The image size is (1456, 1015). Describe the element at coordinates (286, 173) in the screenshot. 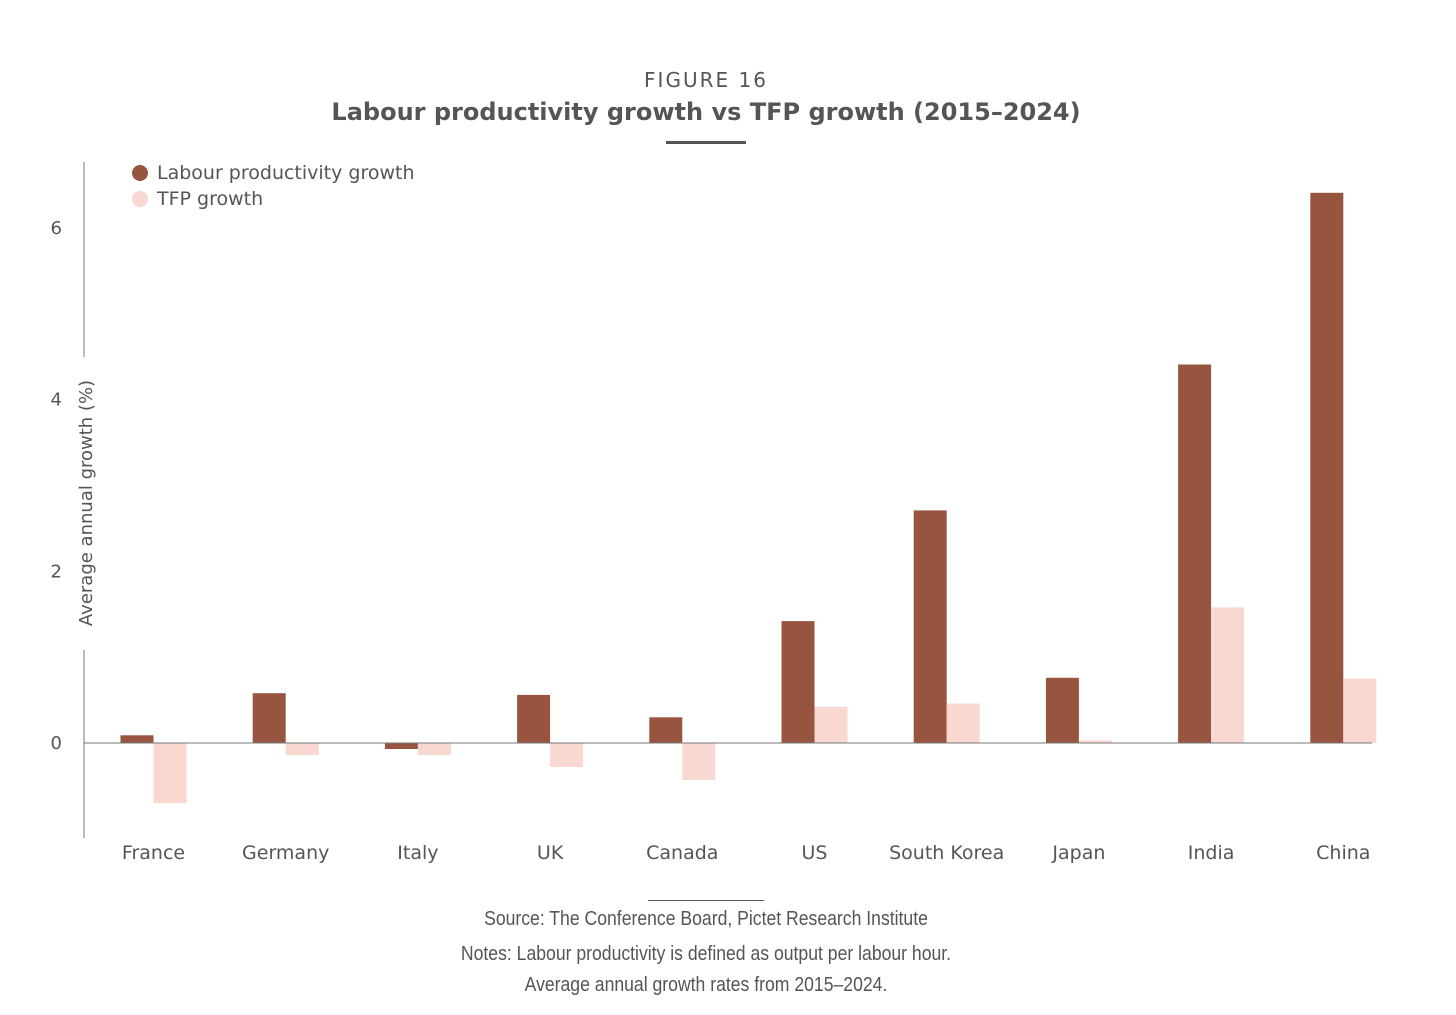

I see `legend-label-labour: Labour productivity growth` at that location.